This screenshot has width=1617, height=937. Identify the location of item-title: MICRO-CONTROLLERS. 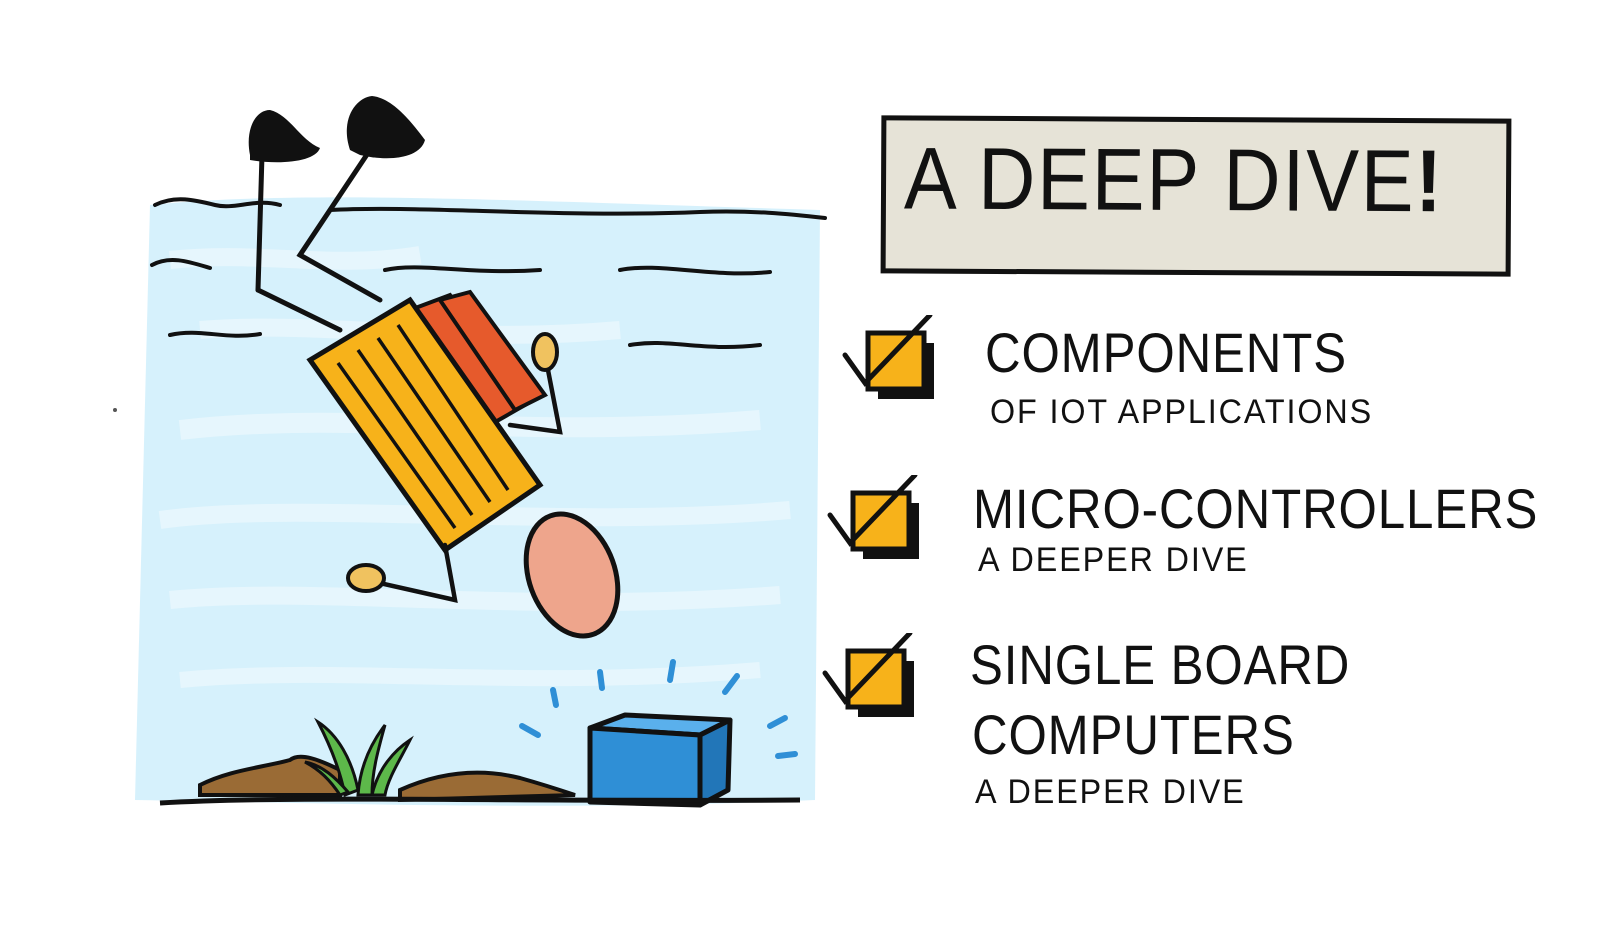
(1256, 508).